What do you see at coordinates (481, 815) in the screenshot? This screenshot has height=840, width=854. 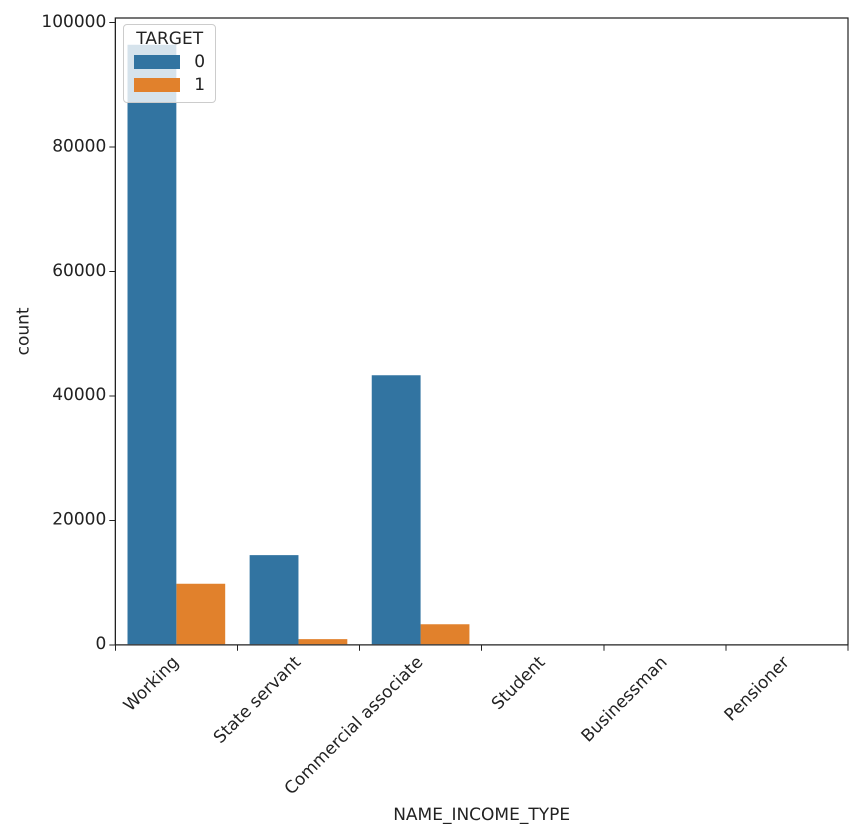 I see `x-axis-title: NAME_INCOME_TYPE` at bounding box center [481, 815].